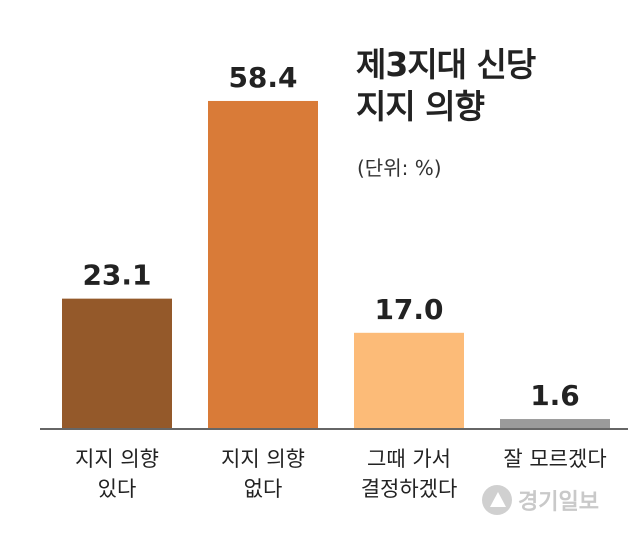 The width and height of the screenshot is (640, 533). Describe the element at coordinates (420, 106) in the screenshot. I see `chart-title-line-2: 지지 의향` at that location.